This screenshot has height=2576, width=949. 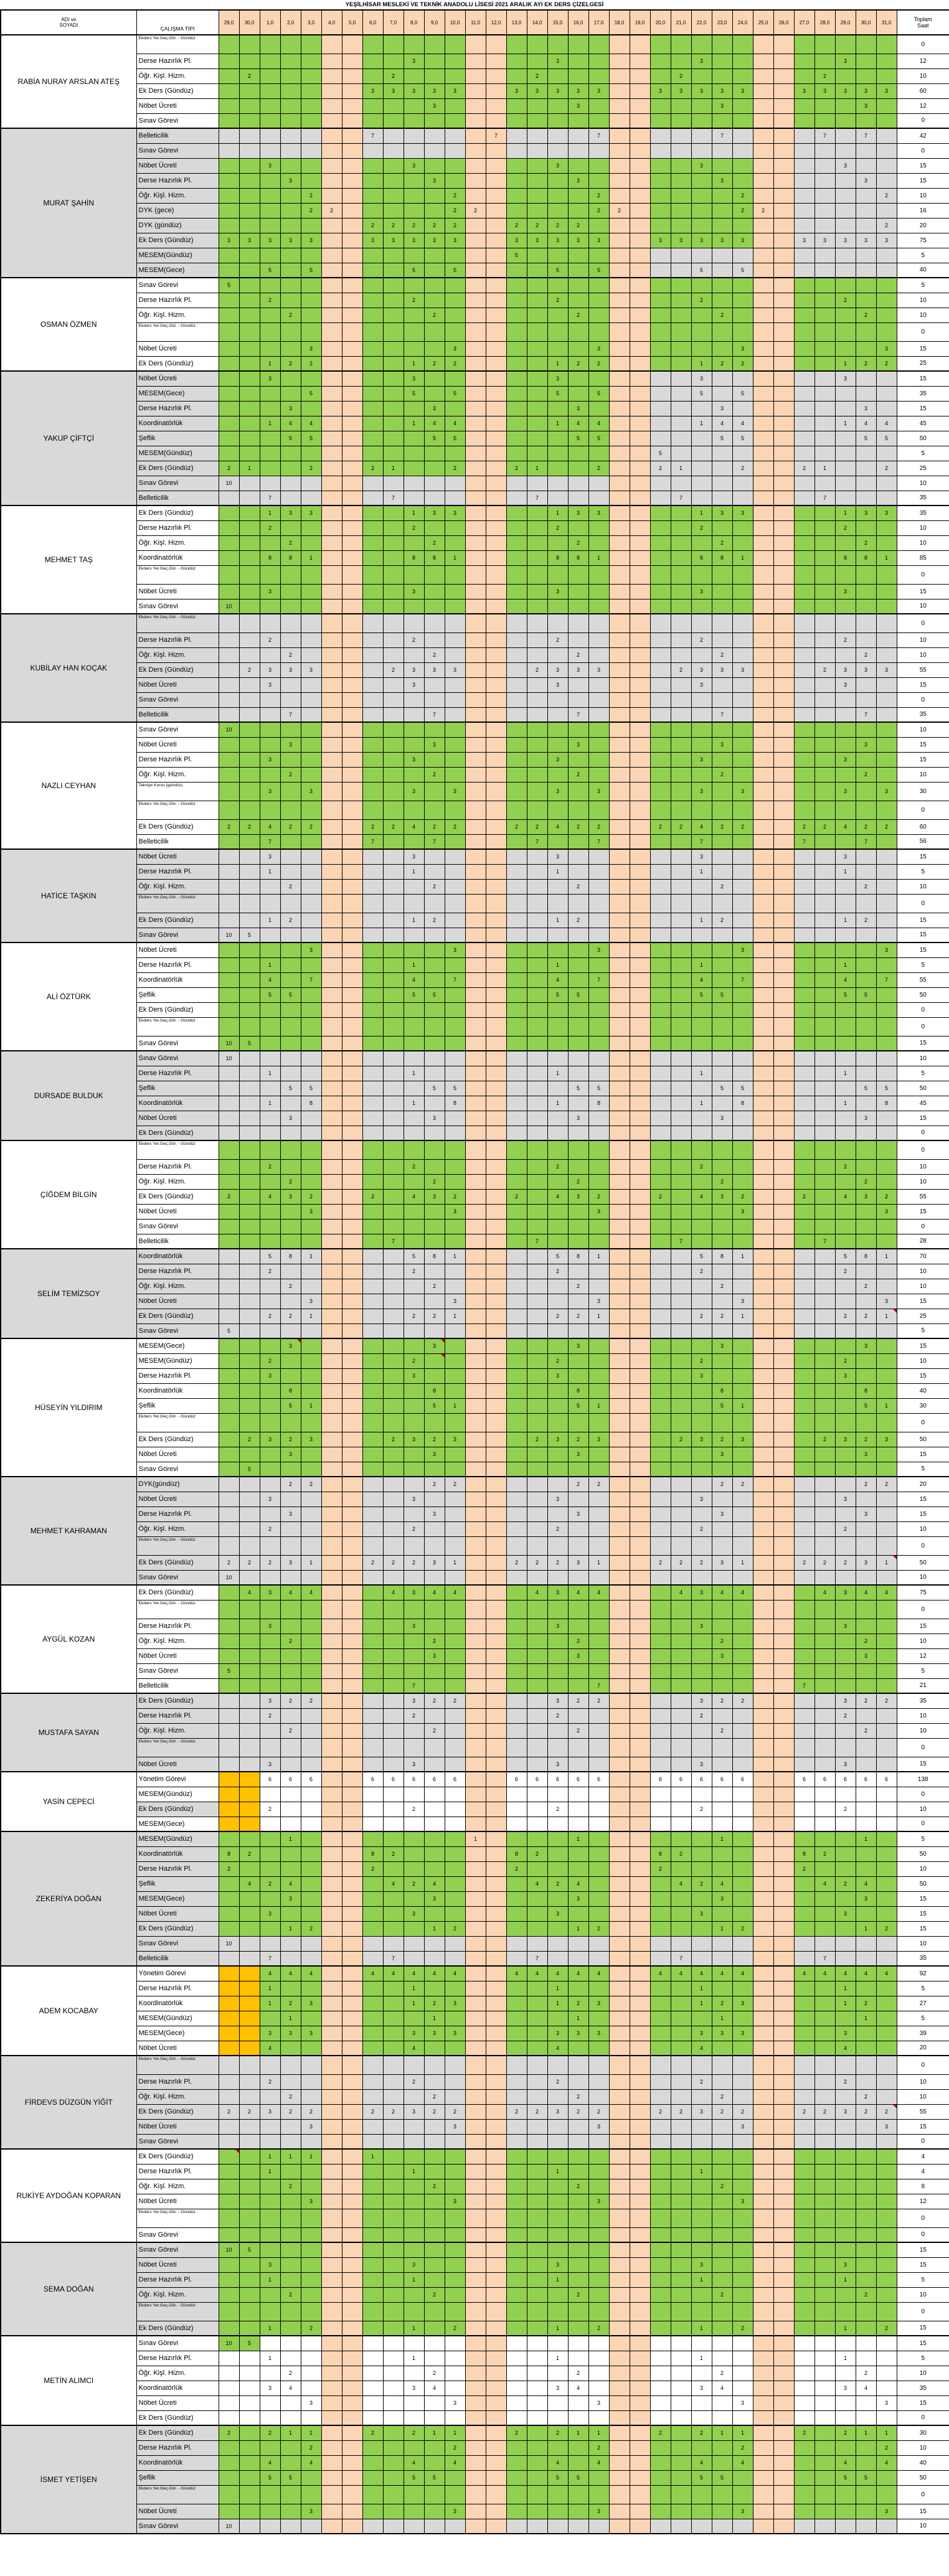 I want to click on work-type-label: Belleticilik, so click(x=177, y=1241).